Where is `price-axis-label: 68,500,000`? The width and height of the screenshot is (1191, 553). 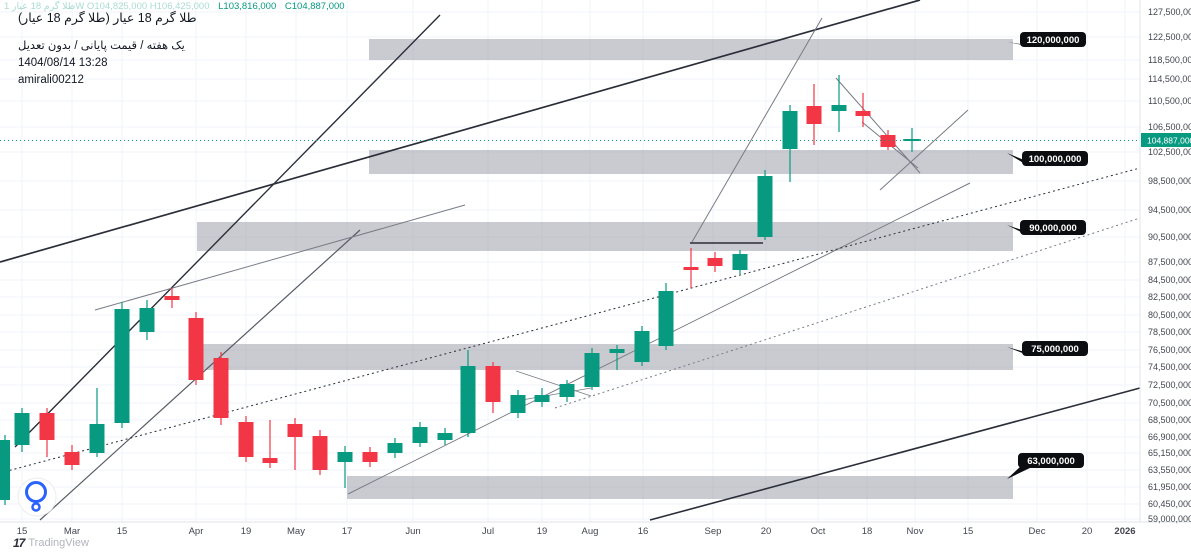 price-axis-label: 68,500,000 is located at coordinates (1169, 420).